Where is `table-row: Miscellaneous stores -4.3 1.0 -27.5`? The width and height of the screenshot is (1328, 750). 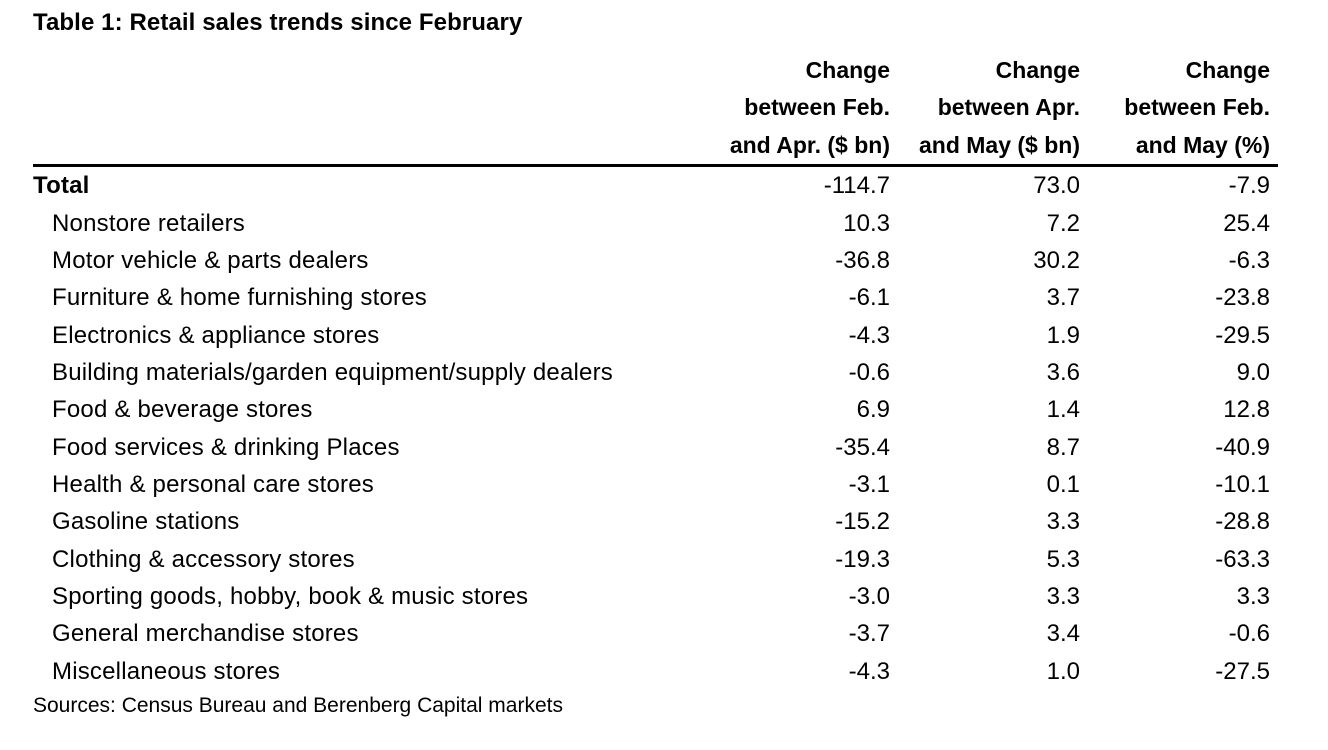 table-row: Miscellaneous stores -4.3 1.0 -27.5 is located at coordinates (655, 671).